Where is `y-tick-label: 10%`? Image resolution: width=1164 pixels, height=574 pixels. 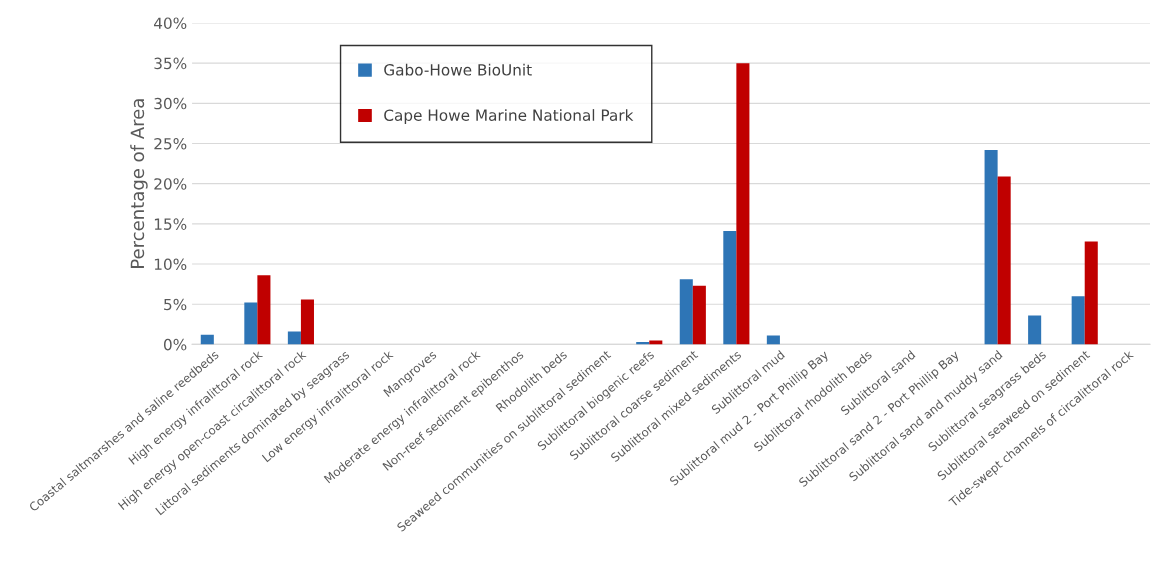
y-tick-label: 10% is located at coordinates (170, 264).